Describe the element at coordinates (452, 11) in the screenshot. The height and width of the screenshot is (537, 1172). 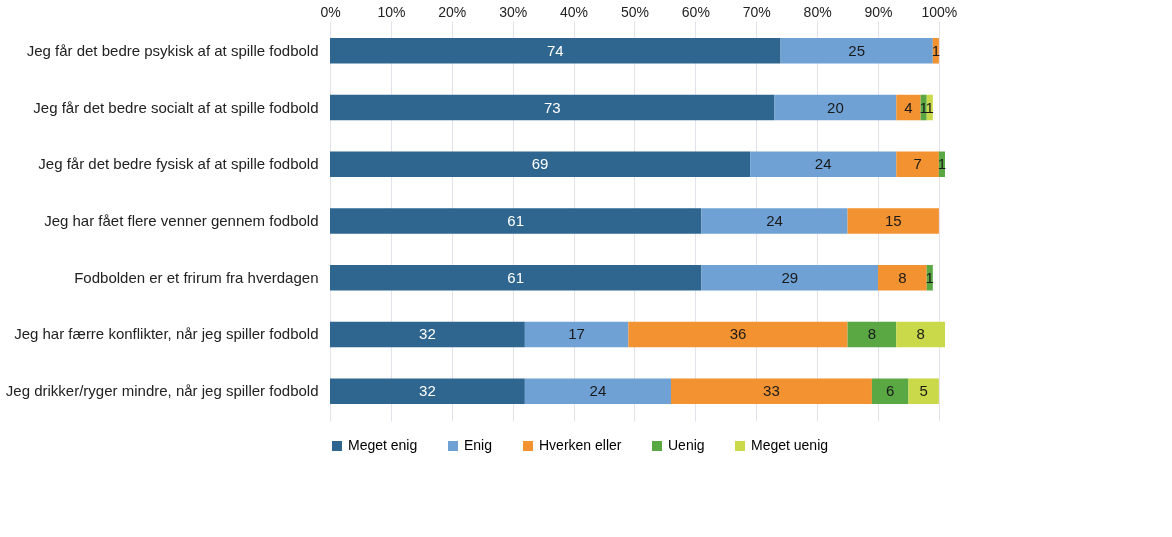
I see `x-tick-label: 20%` at that location.